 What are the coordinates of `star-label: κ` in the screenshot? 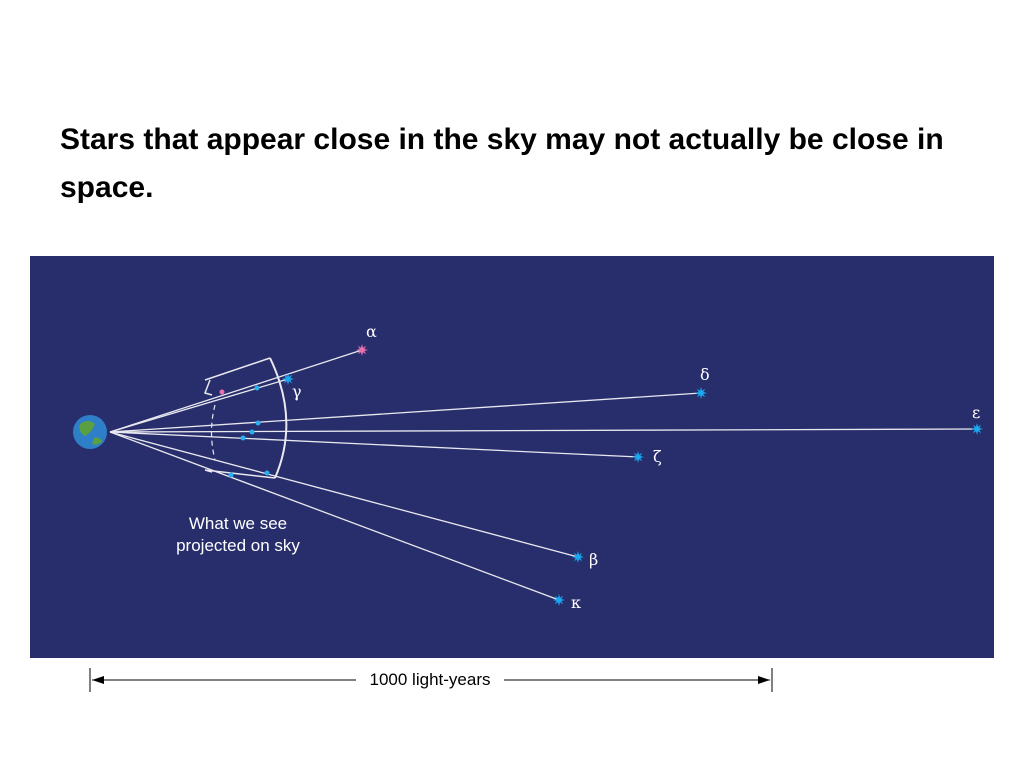 It's located at (576, 602).